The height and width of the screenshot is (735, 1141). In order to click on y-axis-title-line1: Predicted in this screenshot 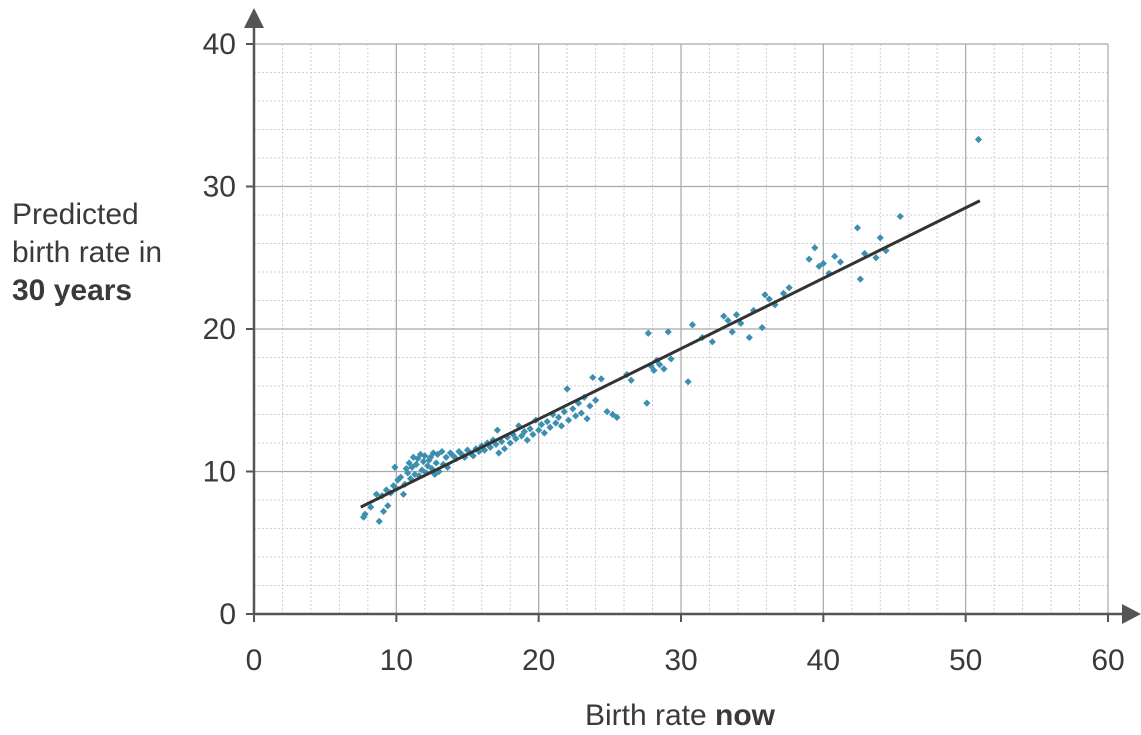, I will do `click(87, 215)`.